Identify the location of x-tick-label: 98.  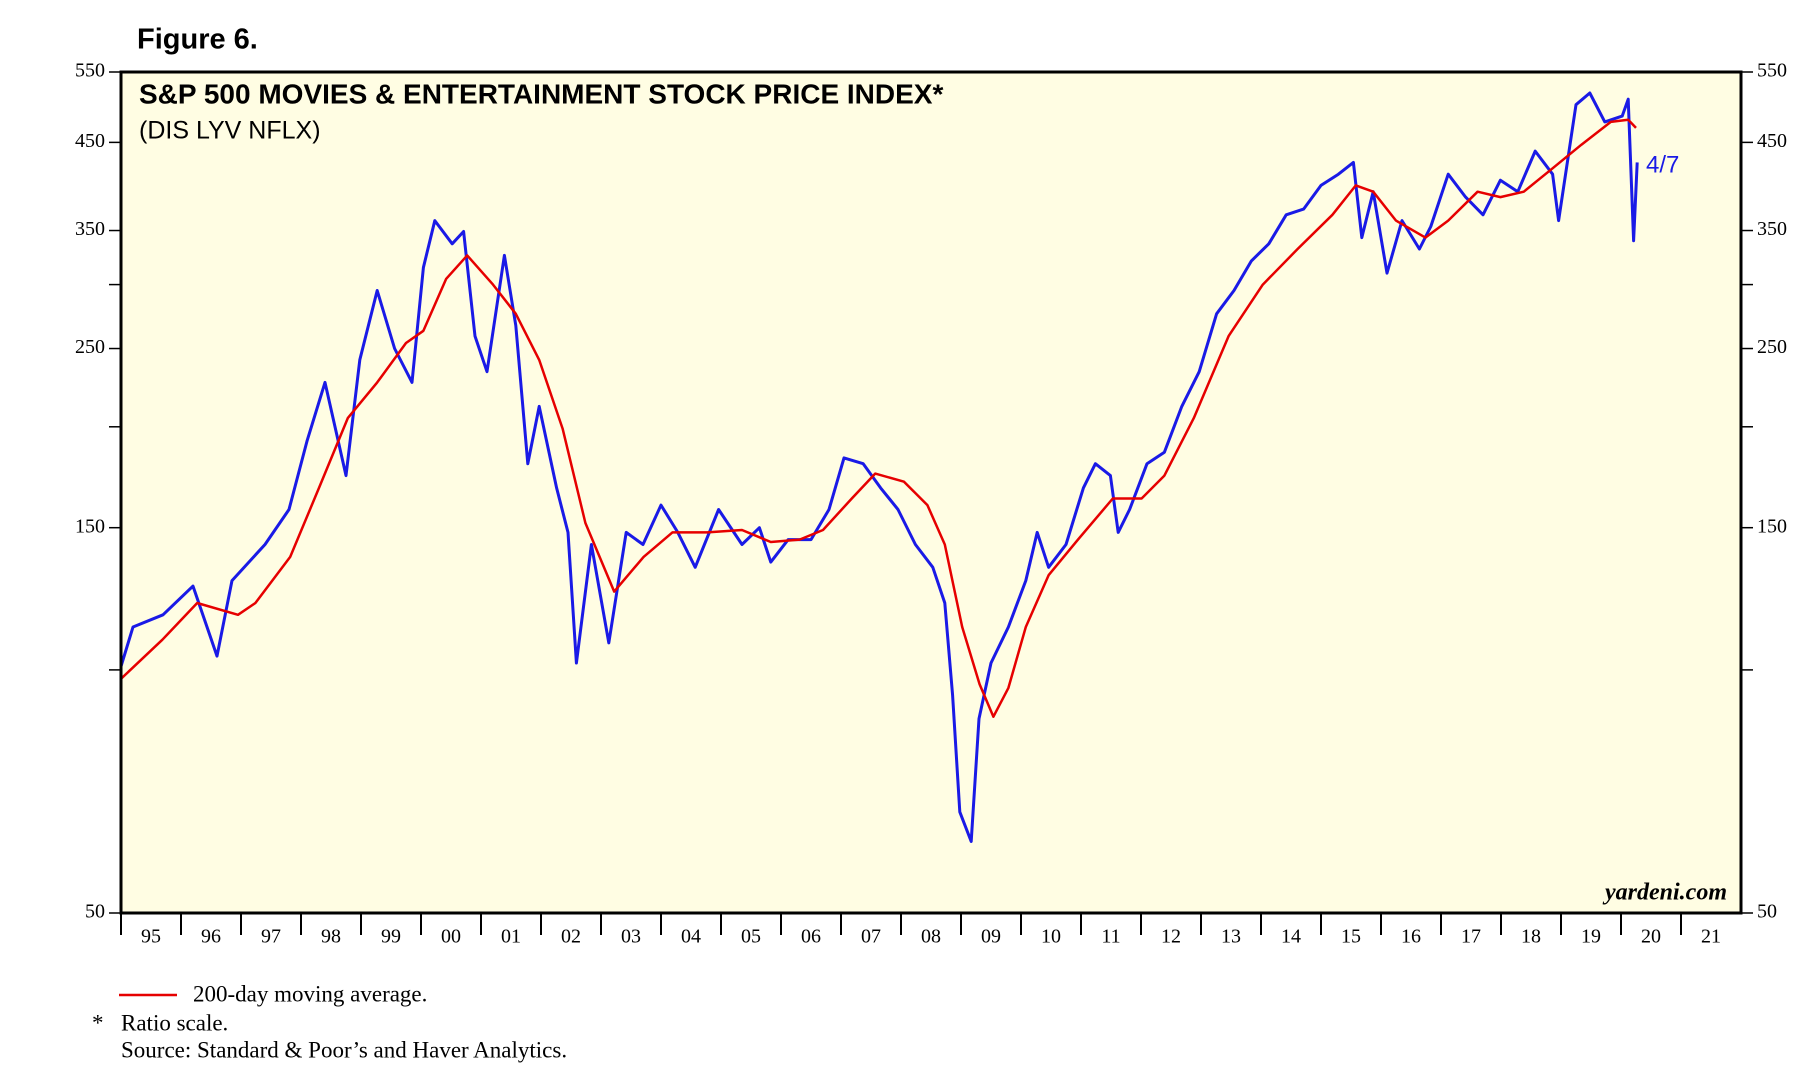
(331, 937).